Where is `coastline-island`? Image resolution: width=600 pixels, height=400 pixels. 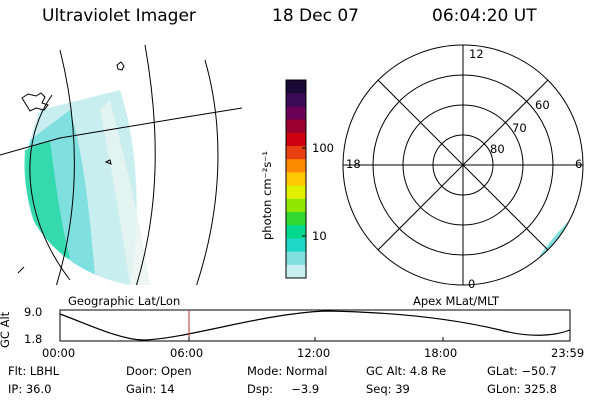
coastline-island is located at coordinates (120, 66).